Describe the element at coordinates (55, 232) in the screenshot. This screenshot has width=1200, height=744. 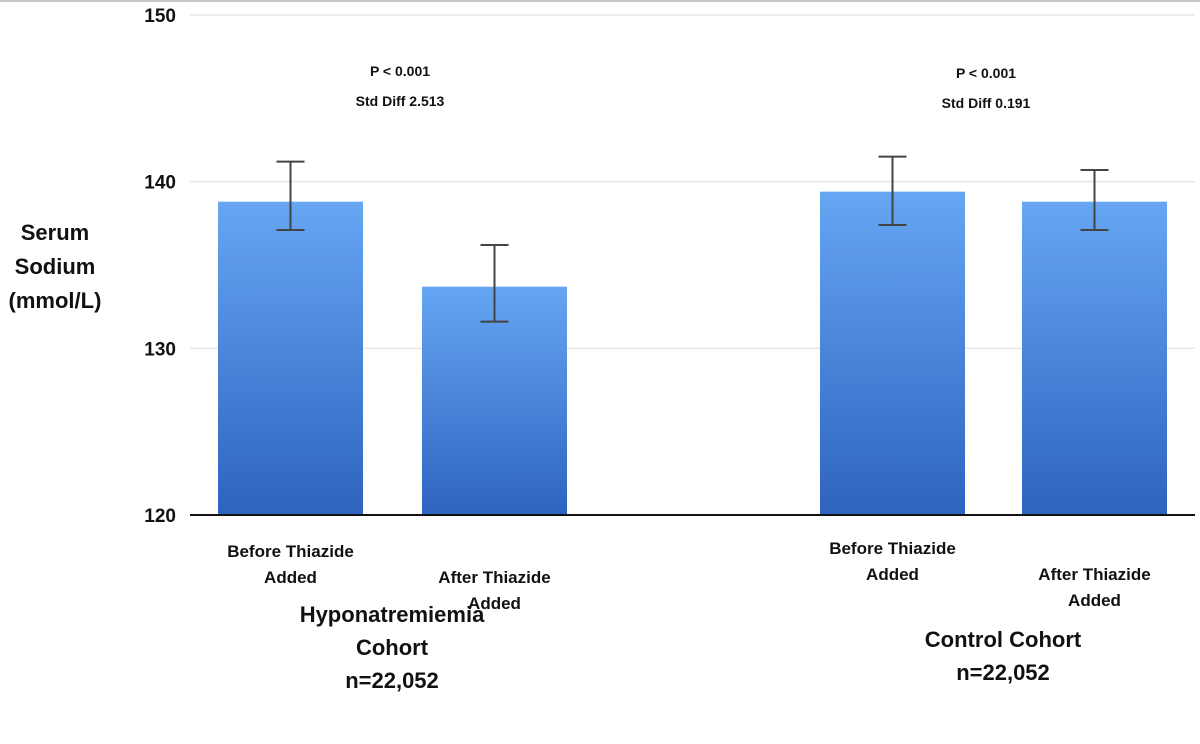
I see `y-axis-label-line: Serum` at that location.